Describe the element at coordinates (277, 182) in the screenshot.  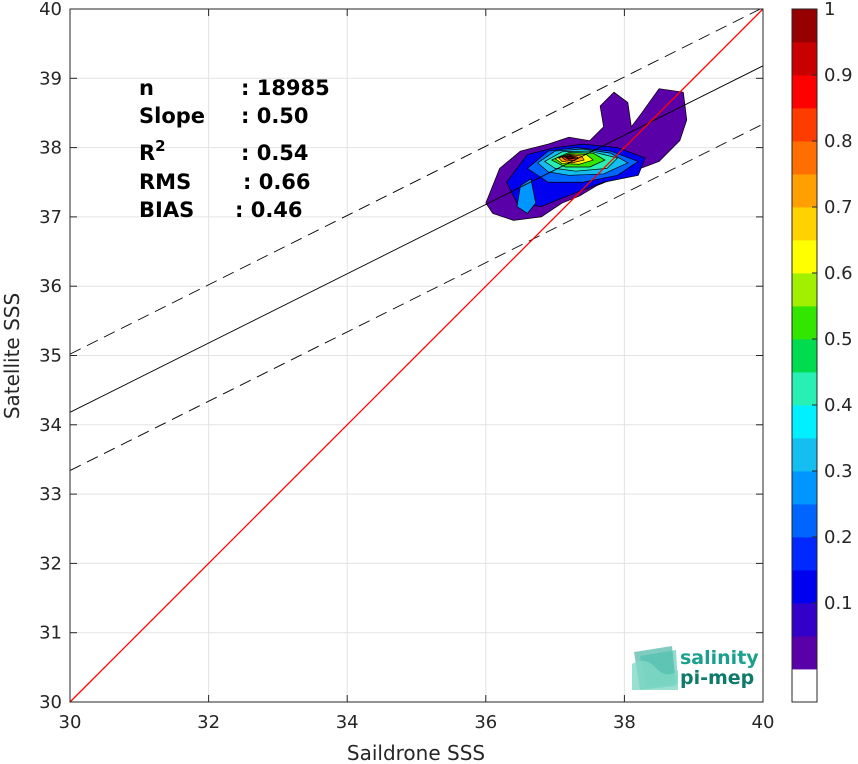
I see `stat-value-rms: : 0.66` at that location.